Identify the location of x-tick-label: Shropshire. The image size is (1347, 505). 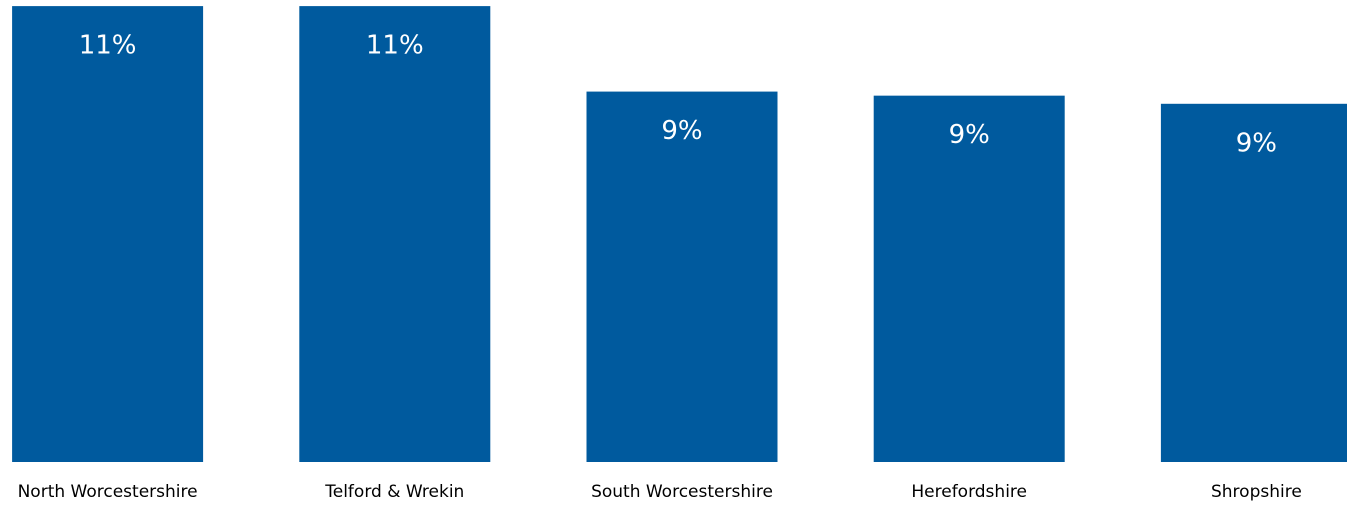
(1256, 492).